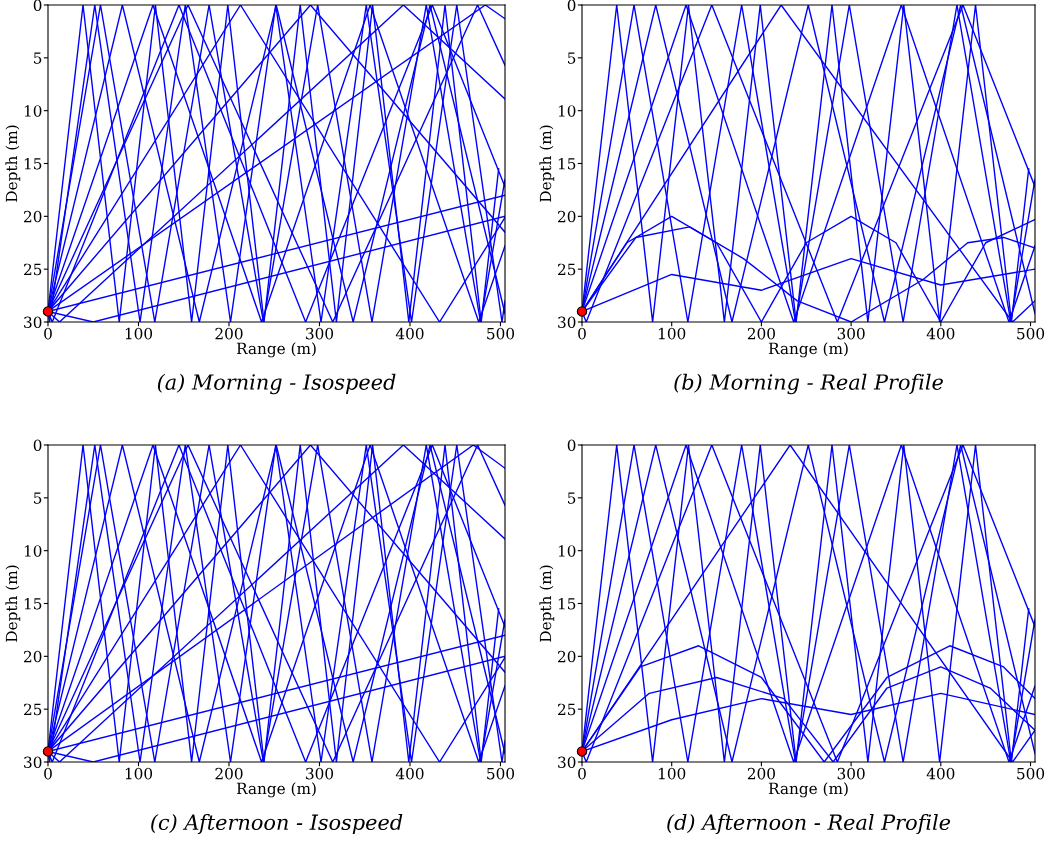  What do you see at coordinates (277, 824) in the screenshot?
I see `text: (c) Afternoon - Isospeed` at bounding box center [277, 824].